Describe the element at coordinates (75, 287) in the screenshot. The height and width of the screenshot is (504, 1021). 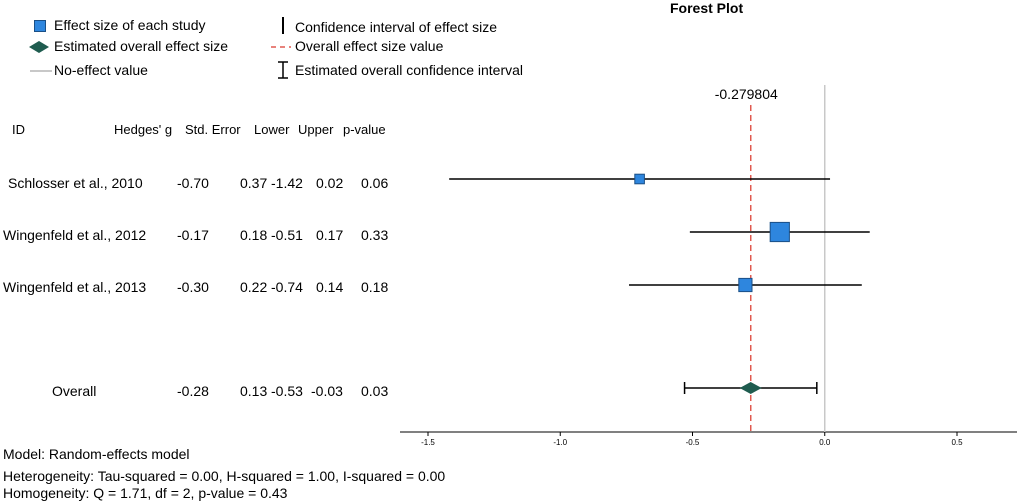
I see `cell-id: Wingenfeld et al., 2013` at that location.